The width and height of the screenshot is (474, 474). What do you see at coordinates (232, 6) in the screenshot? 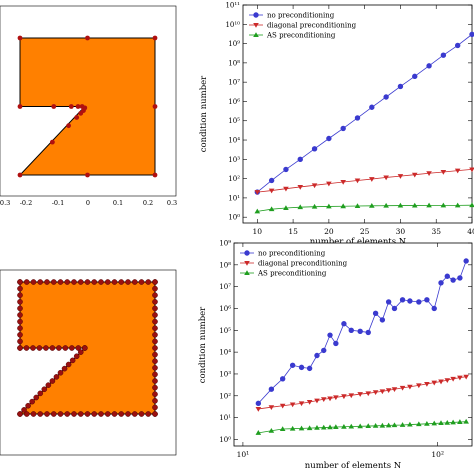
I see `y-tick-label: 10¹¹` at bounding box center [232, 6].